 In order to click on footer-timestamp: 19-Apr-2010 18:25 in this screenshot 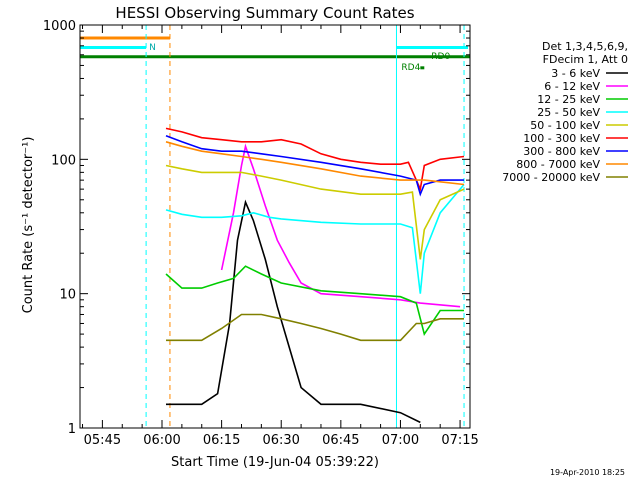, I will do `click(587, 472)`.